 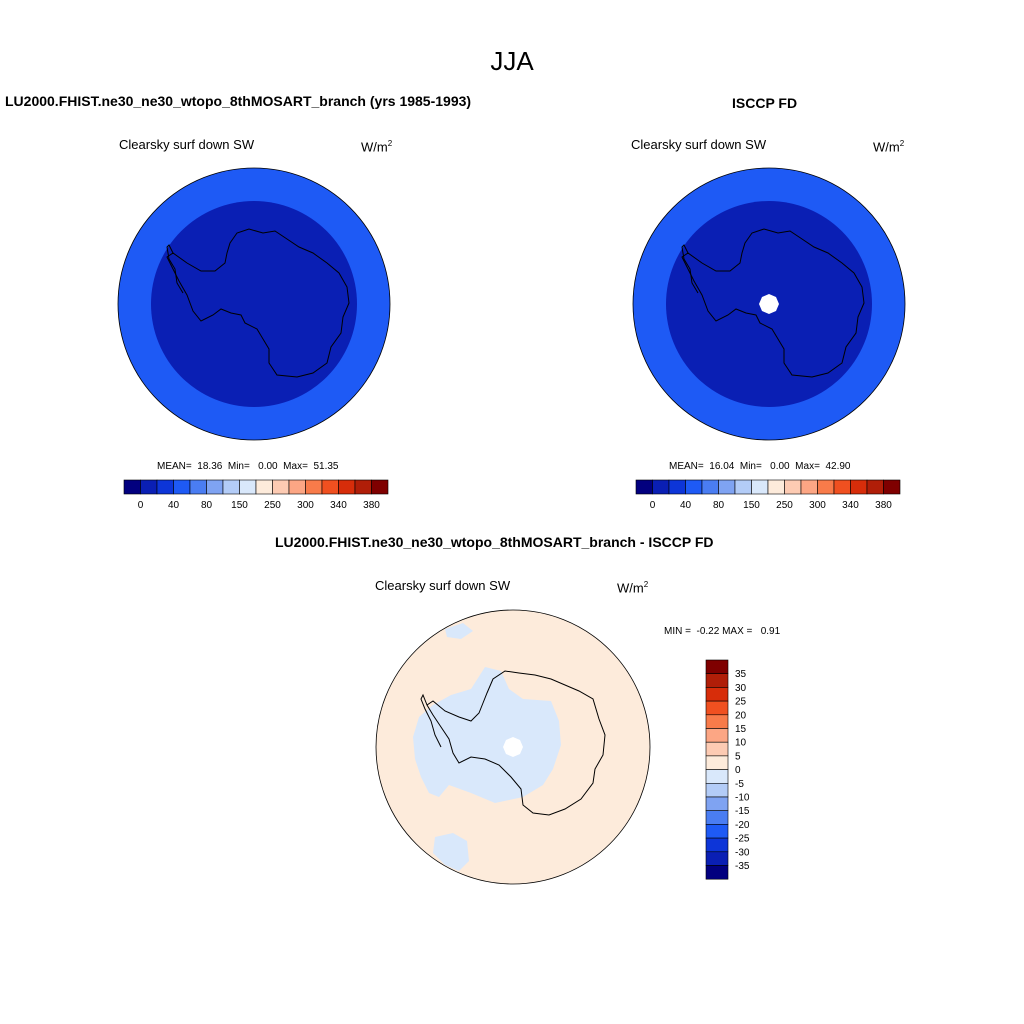 What do you see at coordinates (248, 466) in the screenshot?
I see `panel-1-stats: MEAN= 18.36 Min= 0.00 Max= 51.35` at bounding box center [248, 466].